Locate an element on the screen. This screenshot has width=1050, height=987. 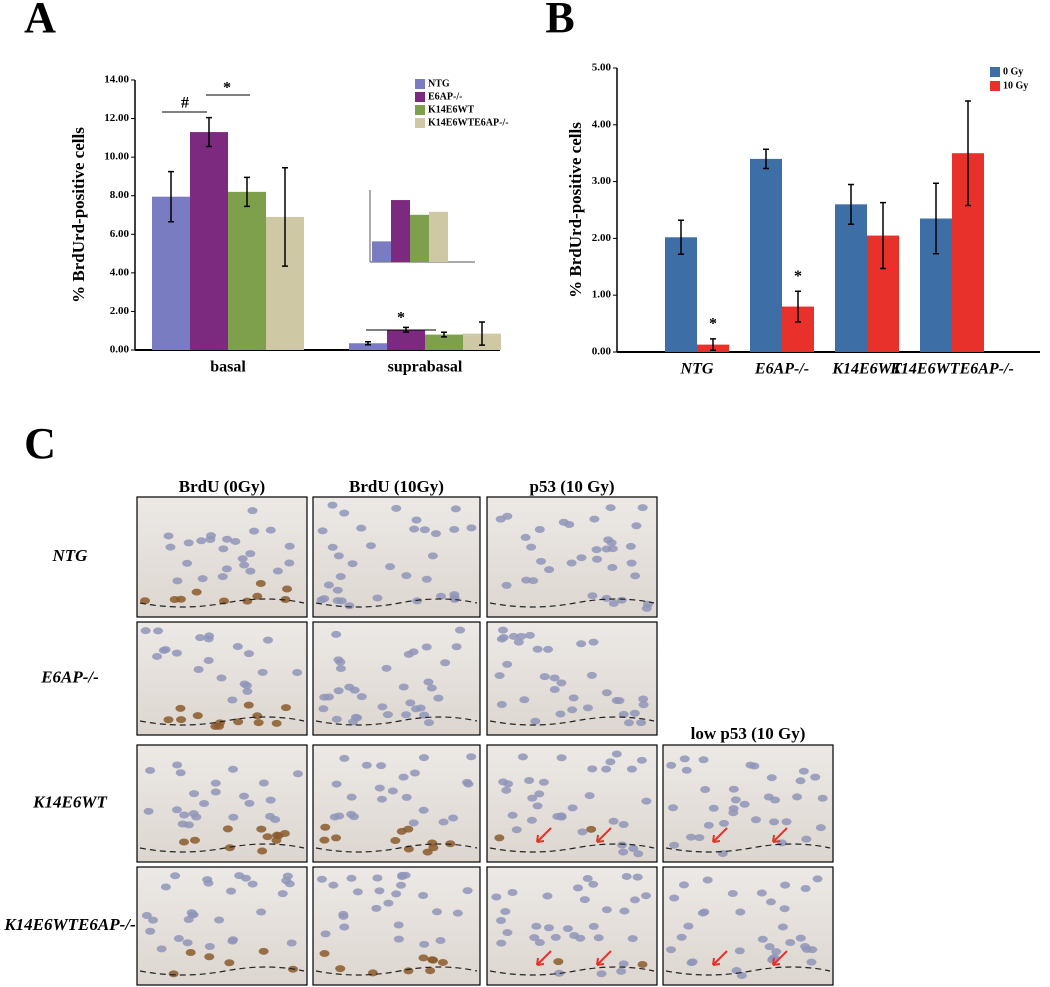
x-tick-label: K14E6WTE6AP-/- is located at coordinates (951, 369).